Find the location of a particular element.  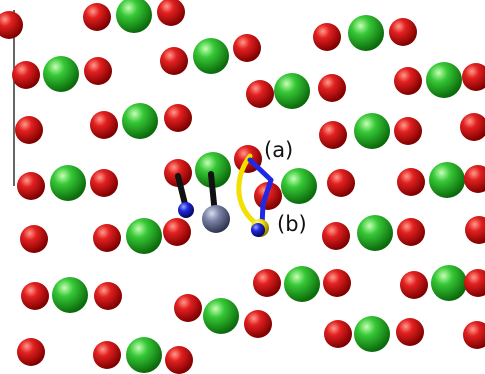

gray-atom is located at coordinates (216, 219).